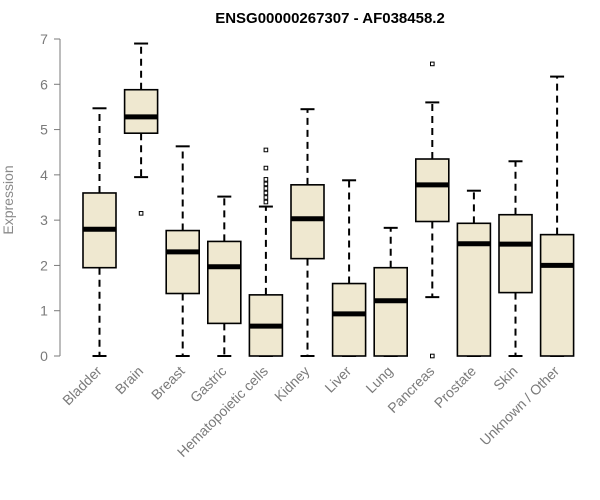 This screenshot has width=600, height=500. Describe the element at coordinates (557, 216) in the screenshot. I see `box-unknown-other` at that location.